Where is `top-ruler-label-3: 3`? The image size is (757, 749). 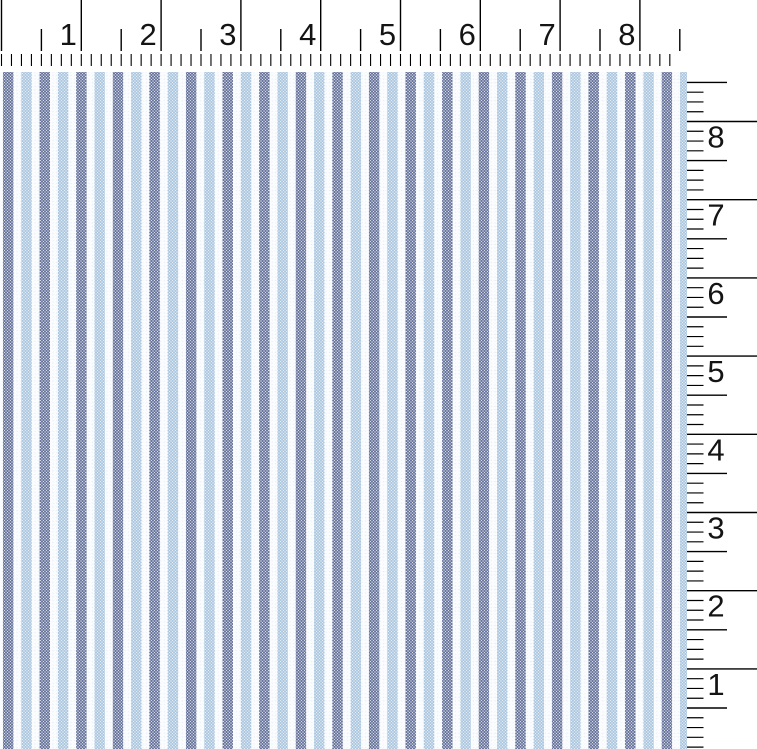
top-ruler-label-3: 3 is located at coordinates (227, 34).